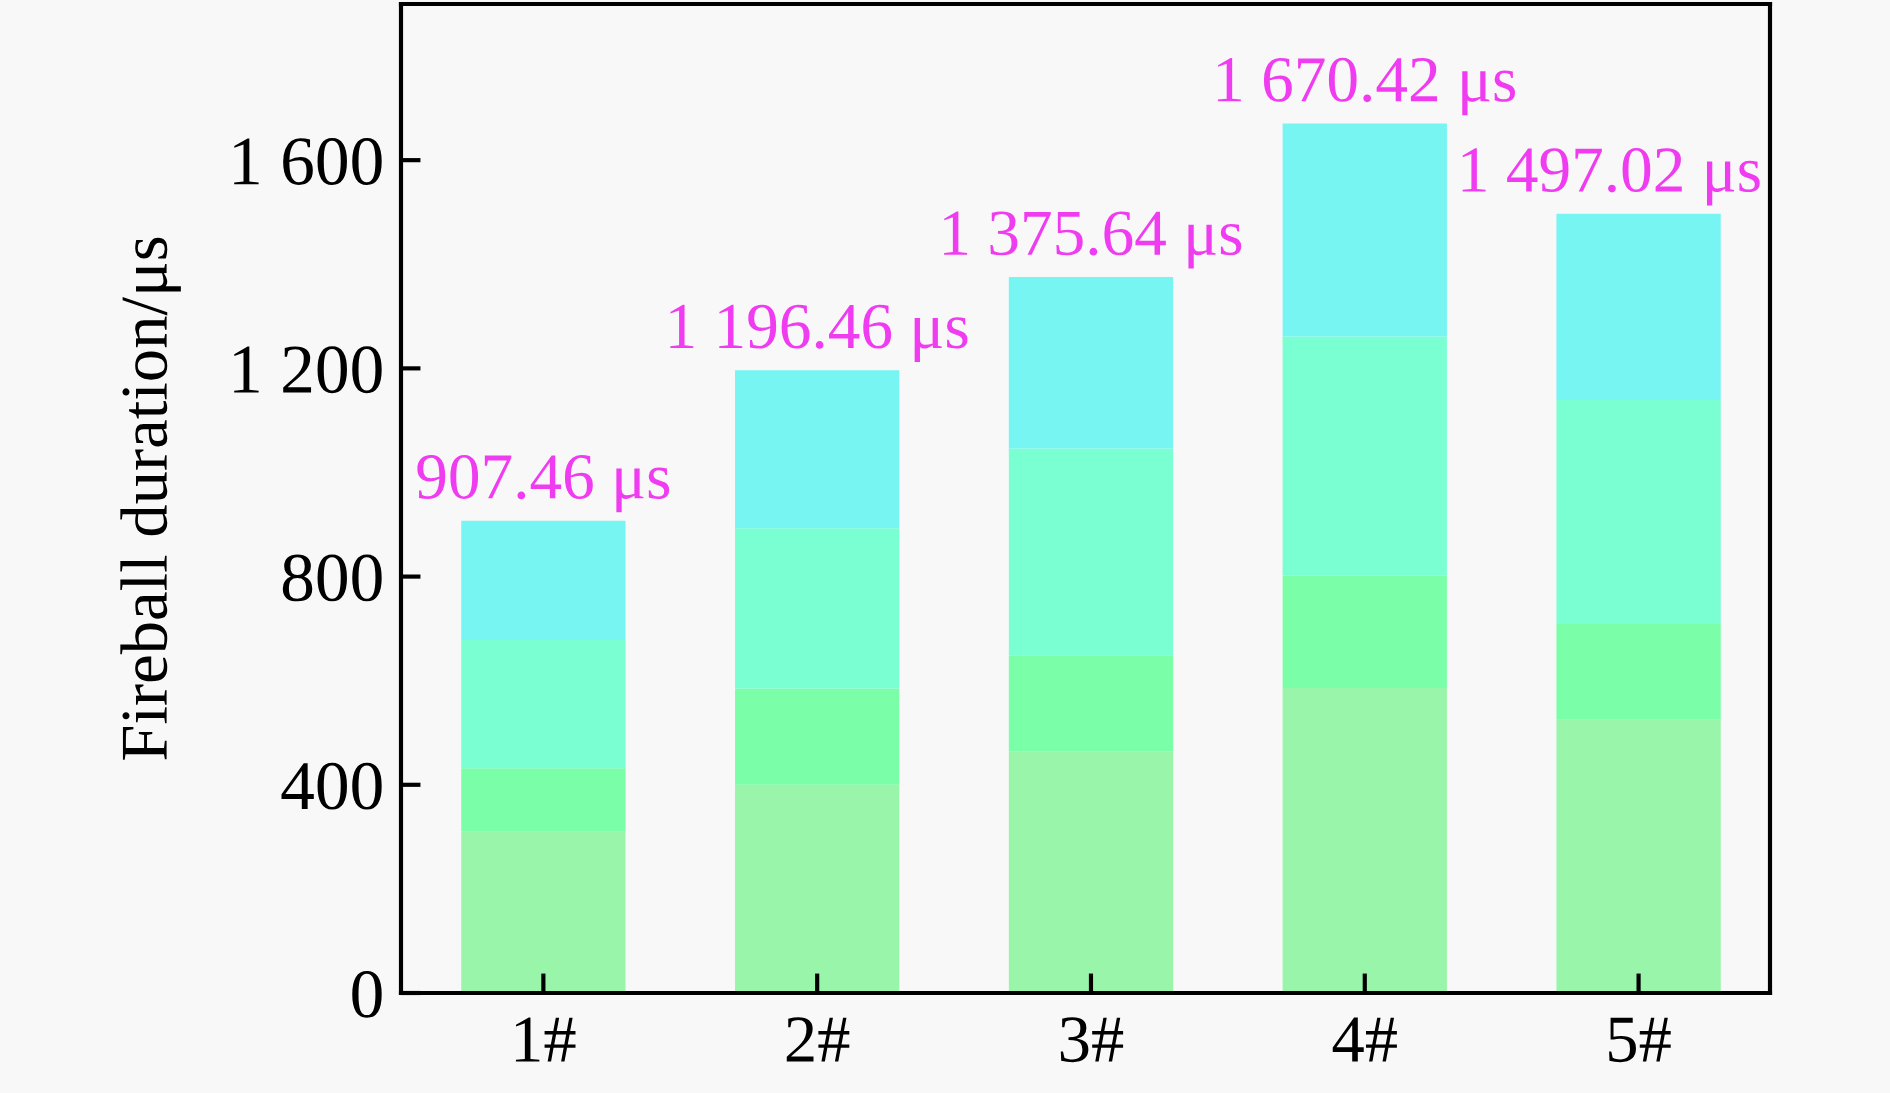 This screenshot has width=1890, height=1093. Describe the element at coordinates (367, 994) in the screenshot. I see `y-tick-label: 0` at that location.